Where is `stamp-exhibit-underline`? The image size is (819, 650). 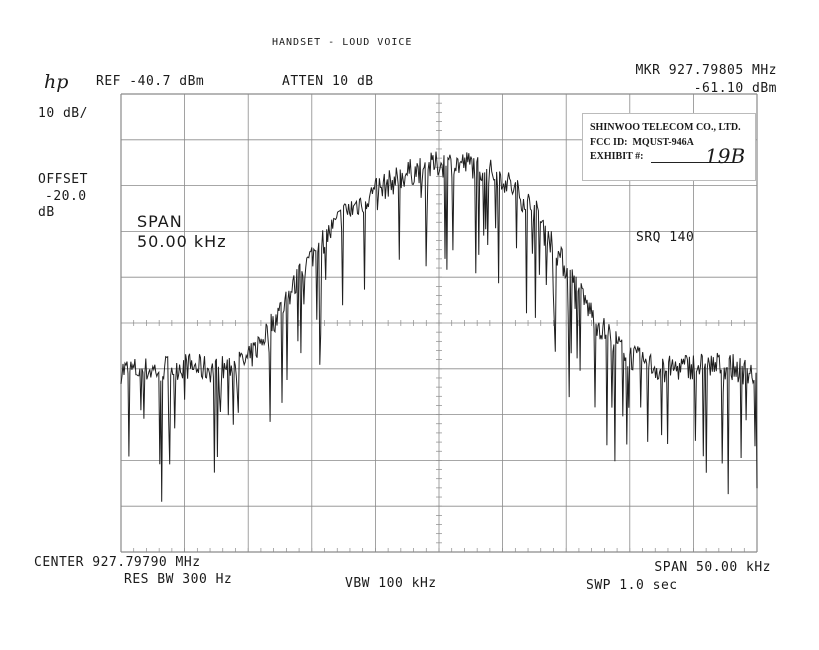 stamp-exhibit-underline is located at coordinates (692, 162).